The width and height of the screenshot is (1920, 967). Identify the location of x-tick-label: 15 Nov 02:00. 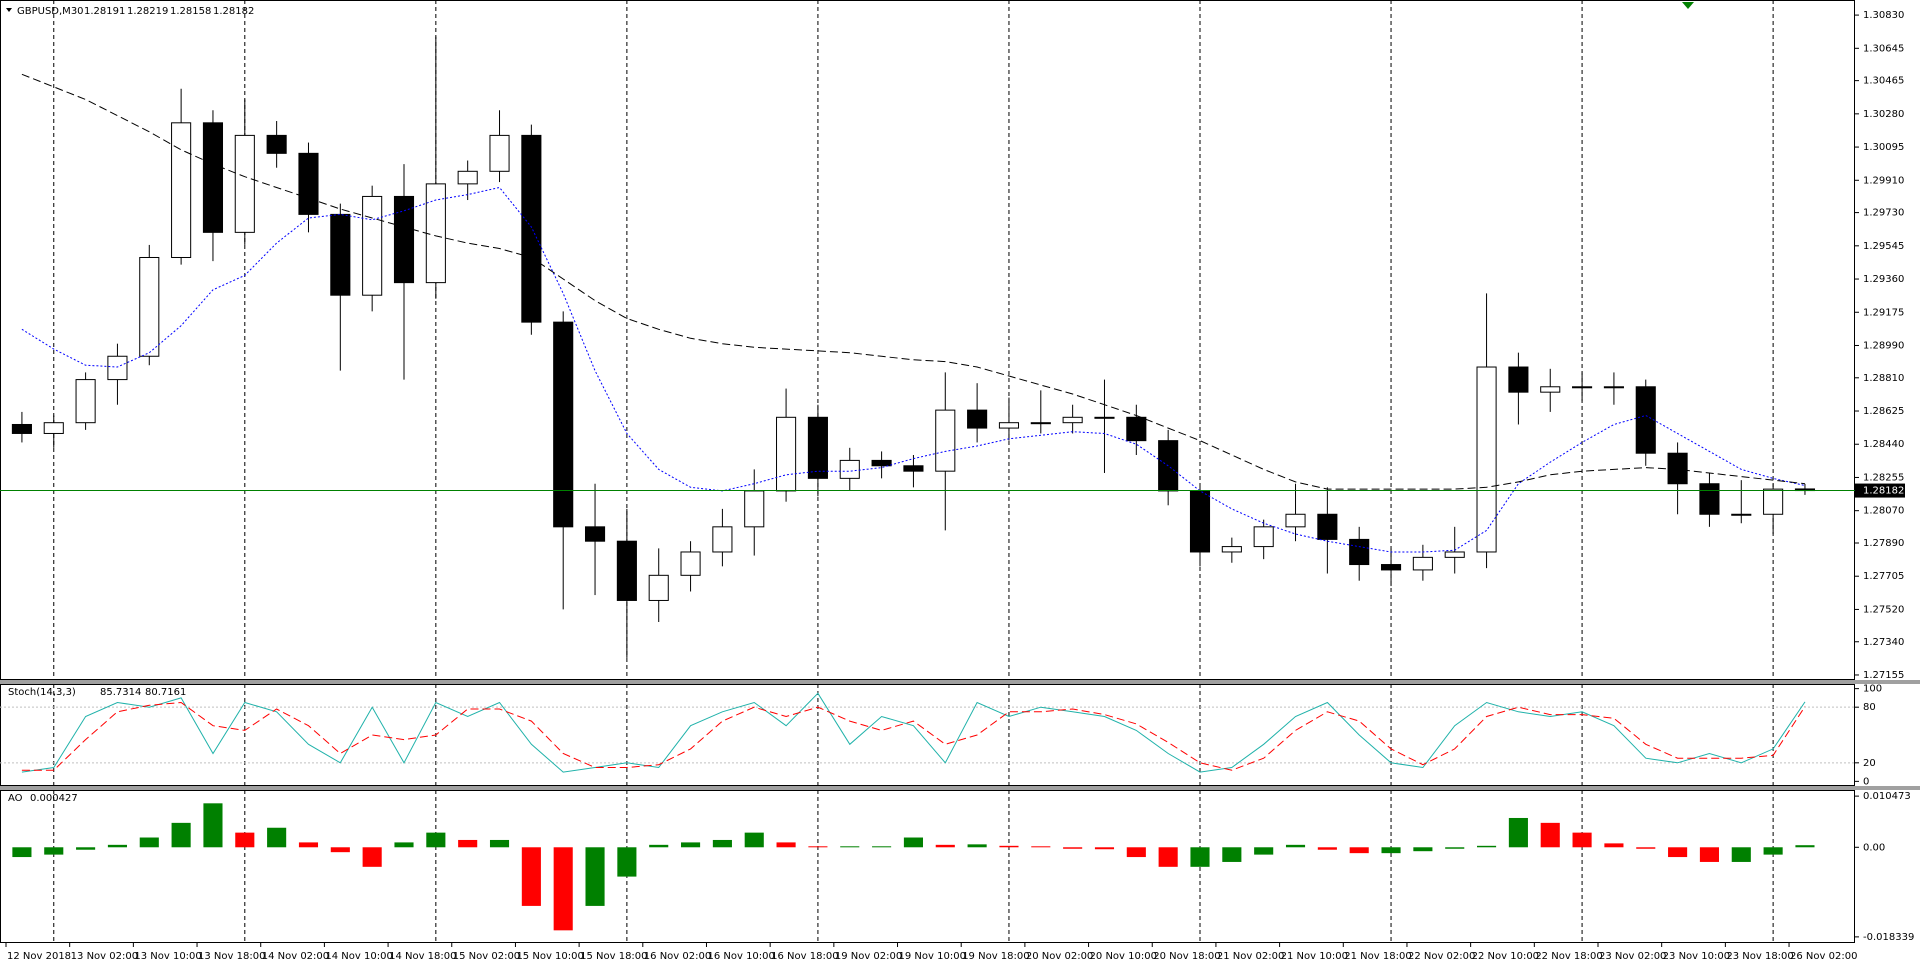
(486, 956).